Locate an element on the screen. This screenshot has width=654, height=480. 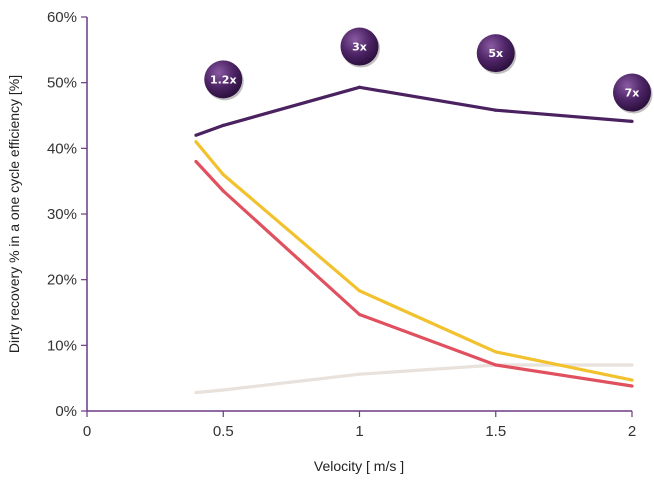
badge-label: 7x is located at coordinates (632, 93).